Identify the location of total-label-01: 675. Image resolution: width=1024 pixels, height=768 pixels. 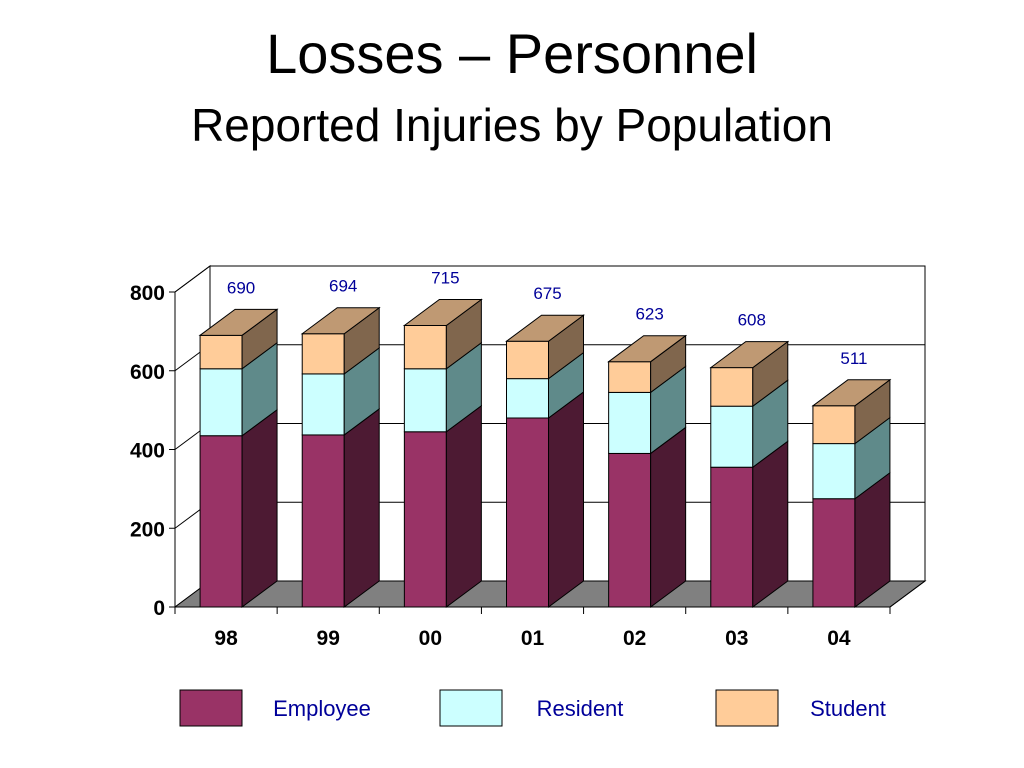
(547, 293).